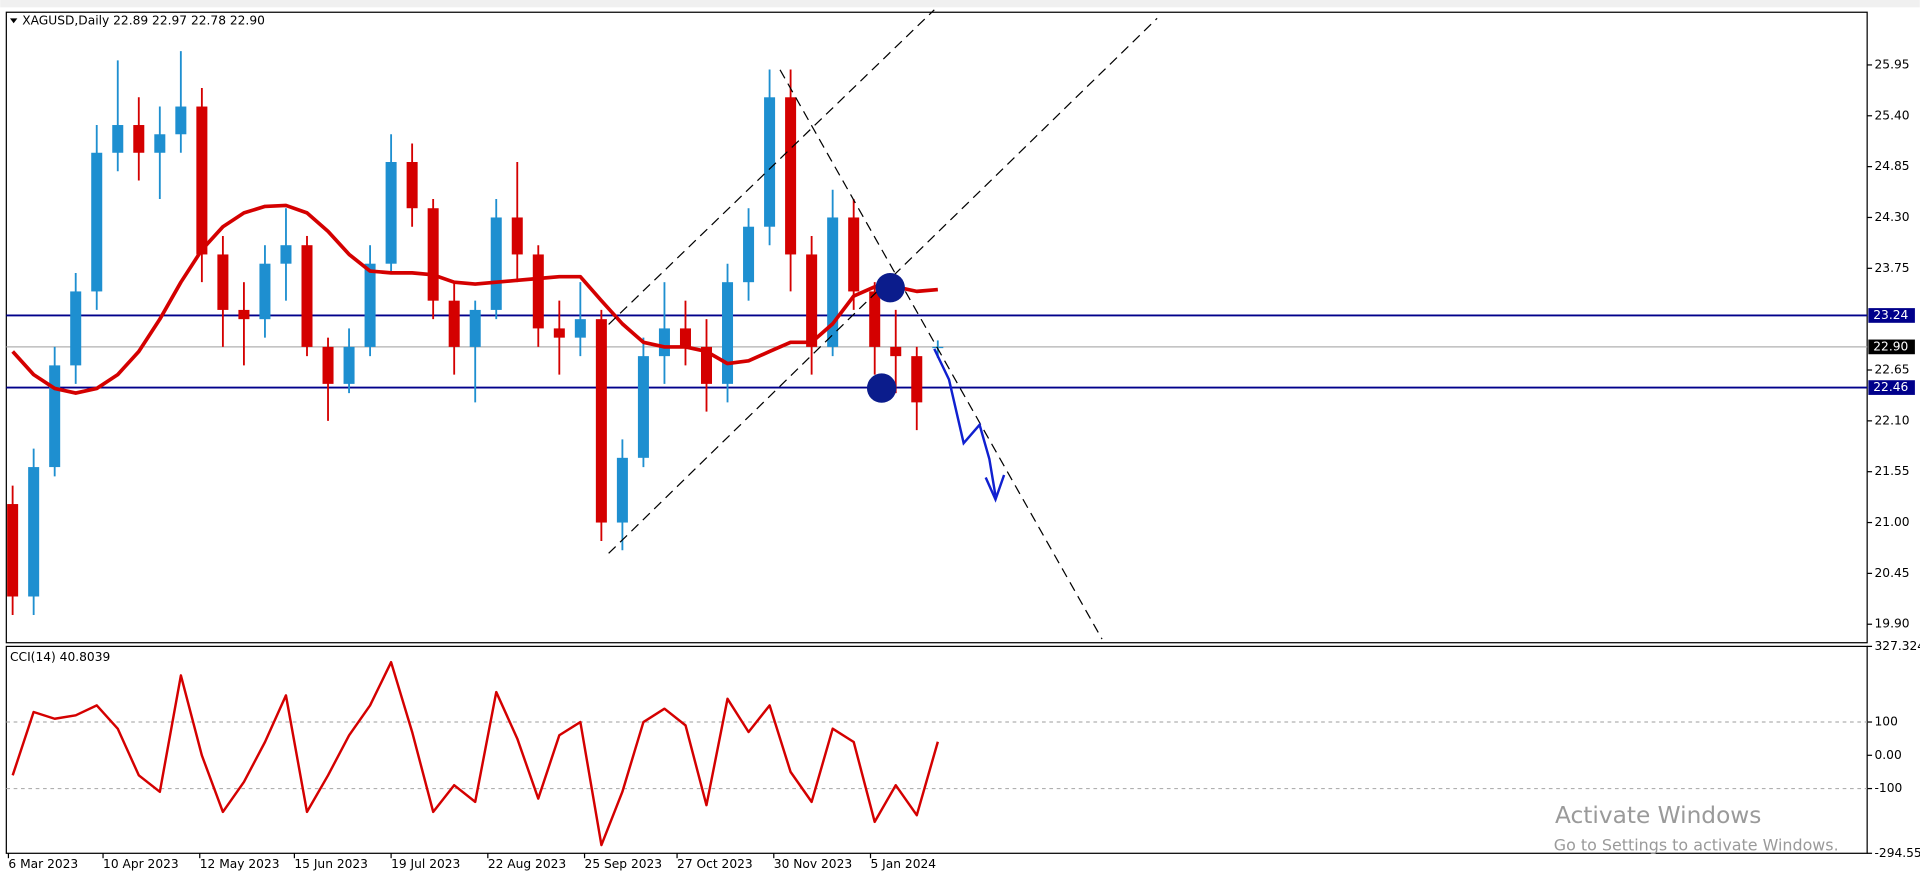 The image size is (1920, 879). I want to click on y-tick-label: 20.45, so click(1892, 573).